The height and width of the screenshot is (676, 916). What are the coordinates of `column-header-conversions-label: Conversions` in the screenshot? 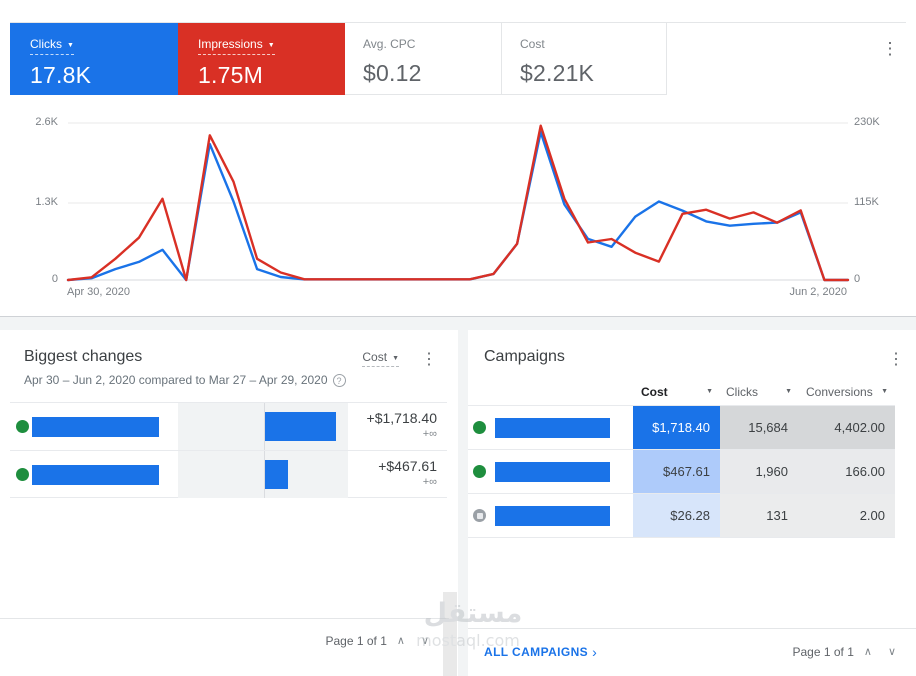 It's located at (839, 392).